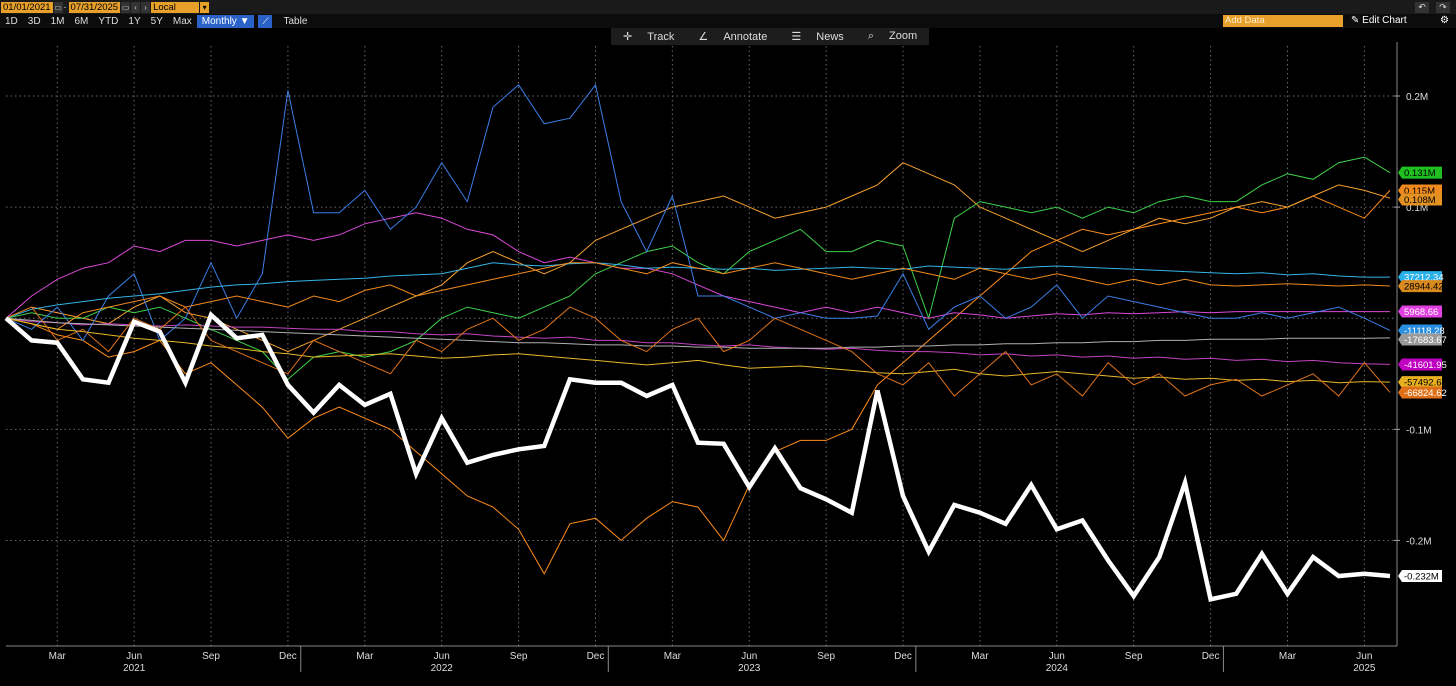 The width and height of the screenshot is (1456, 686). Describe the element at coordinates (1419, 191) in the screenshot. I see `end-label-text: 0.115M` at that location.